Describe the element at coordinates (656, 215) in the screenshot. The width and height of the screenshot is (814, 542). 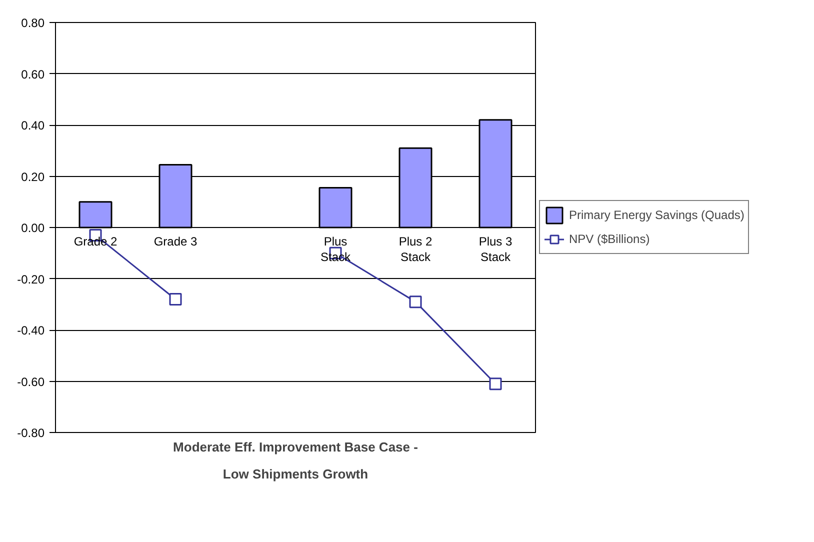
I see `legend-label: Primary Energy Savings (Quads)` at that location.